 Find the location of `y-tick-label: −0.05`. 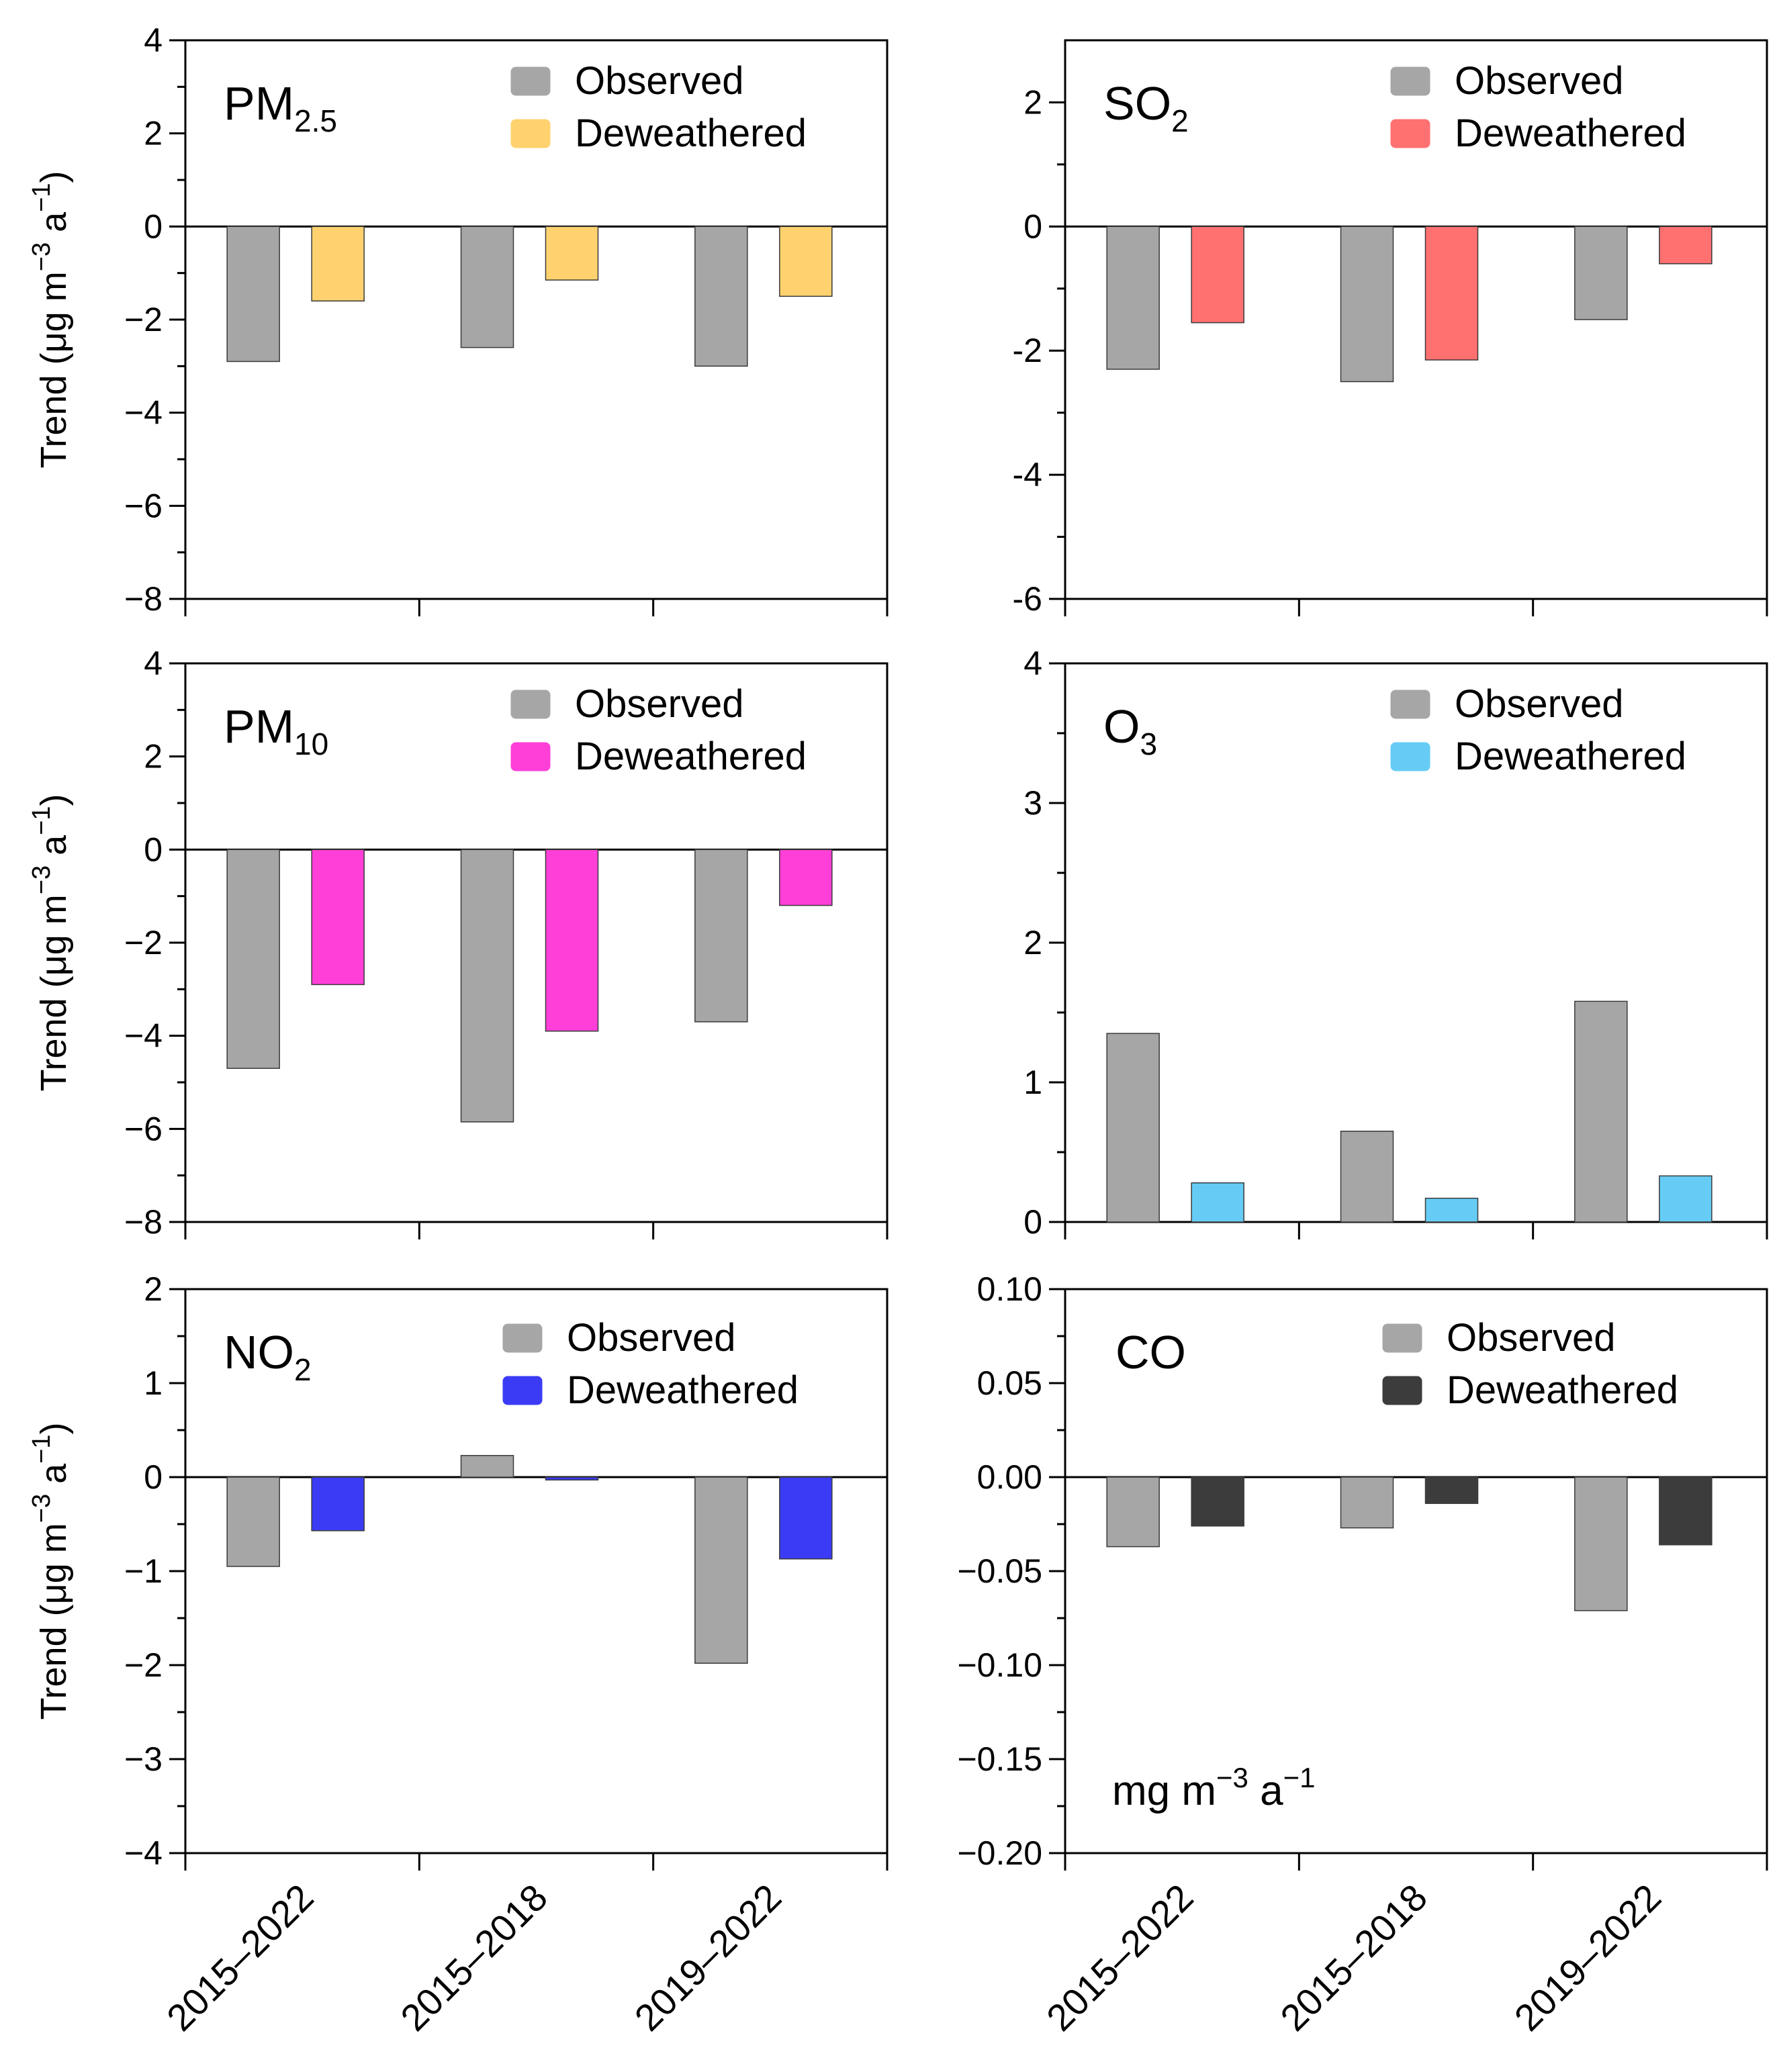

y-tick-label: −0.05 is located at coordinates (999, 1571).